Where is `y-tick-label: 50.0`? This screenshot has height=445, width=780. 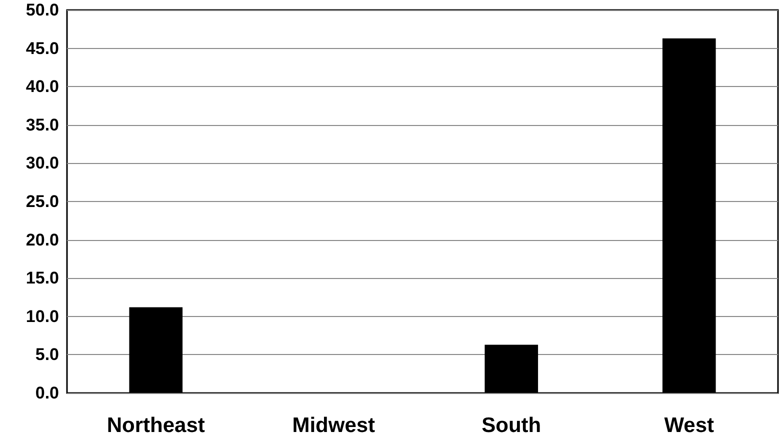 y-tick-label: 50.0 is located at coordinates (42, 10).